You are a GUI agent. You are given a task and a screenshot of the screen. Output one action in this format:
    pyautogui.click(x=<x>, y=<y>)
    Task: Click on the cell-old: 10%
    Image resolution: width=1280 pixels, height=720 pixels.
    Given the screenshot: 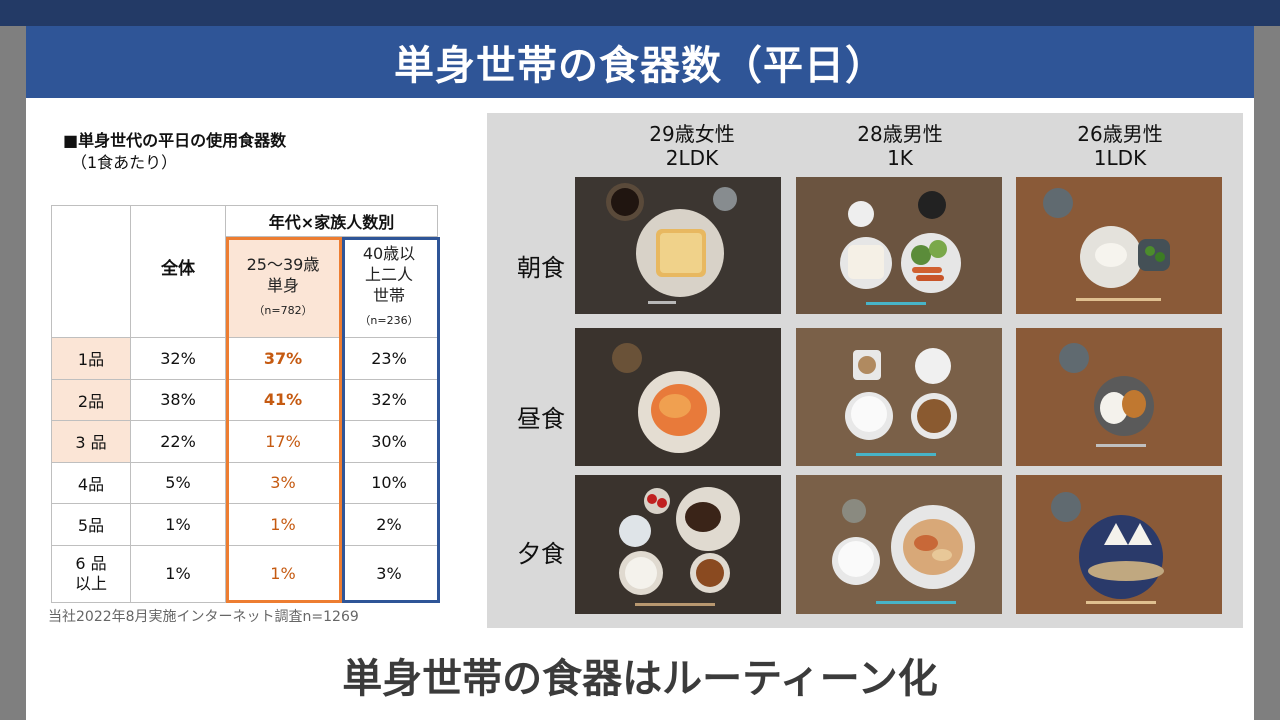 What is the action you would take?
    pyautogui.click(x=389, y=482)
    